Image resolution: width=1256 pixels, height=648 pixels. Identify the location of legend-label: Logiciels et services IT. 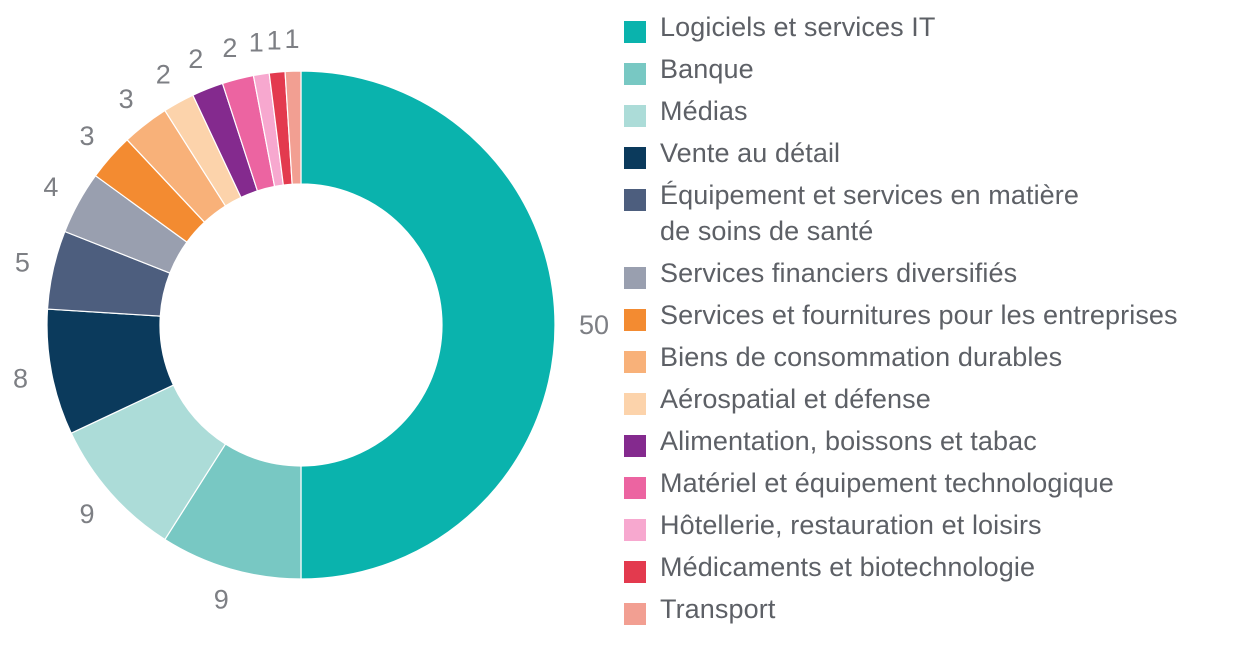
(798, 28).